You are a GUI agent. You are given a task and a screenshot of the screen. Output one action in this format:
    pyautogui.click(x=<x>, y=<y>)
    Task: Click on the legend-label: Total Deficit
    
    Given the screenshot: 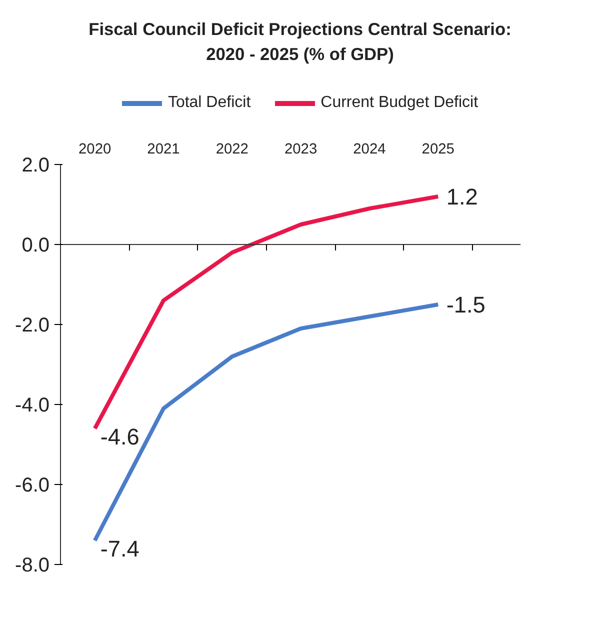 What is the action you would take?
    pyautogui.click(x=209, y=102)
    